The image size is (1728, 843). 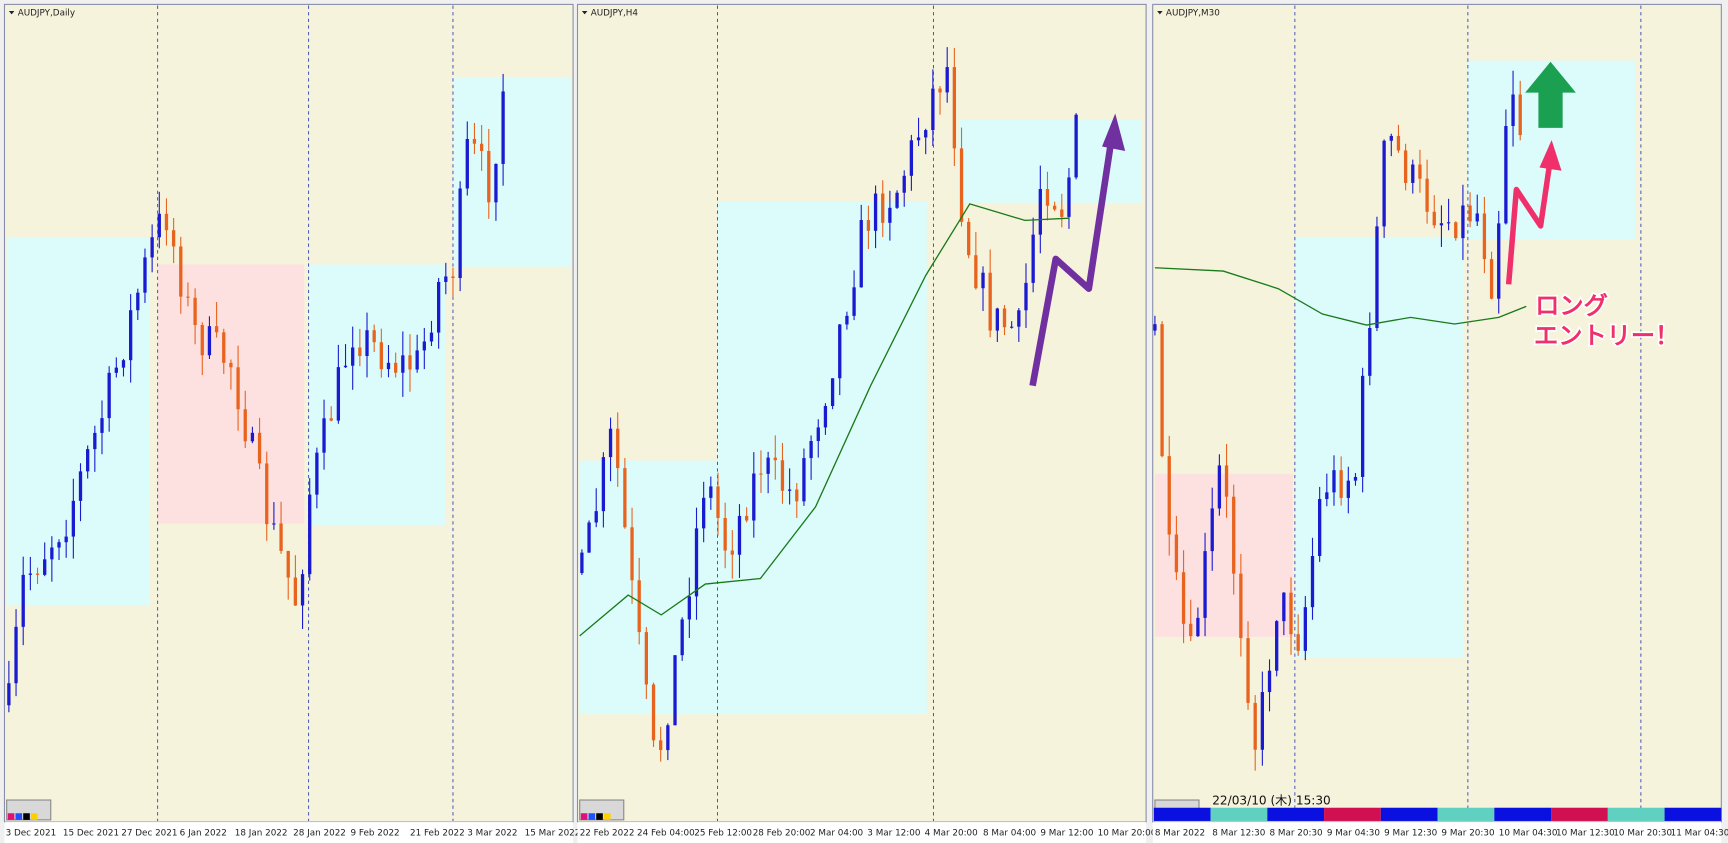 I want to click on x-axis-label: 18 Jan 2022, so click(x=261, y=833).